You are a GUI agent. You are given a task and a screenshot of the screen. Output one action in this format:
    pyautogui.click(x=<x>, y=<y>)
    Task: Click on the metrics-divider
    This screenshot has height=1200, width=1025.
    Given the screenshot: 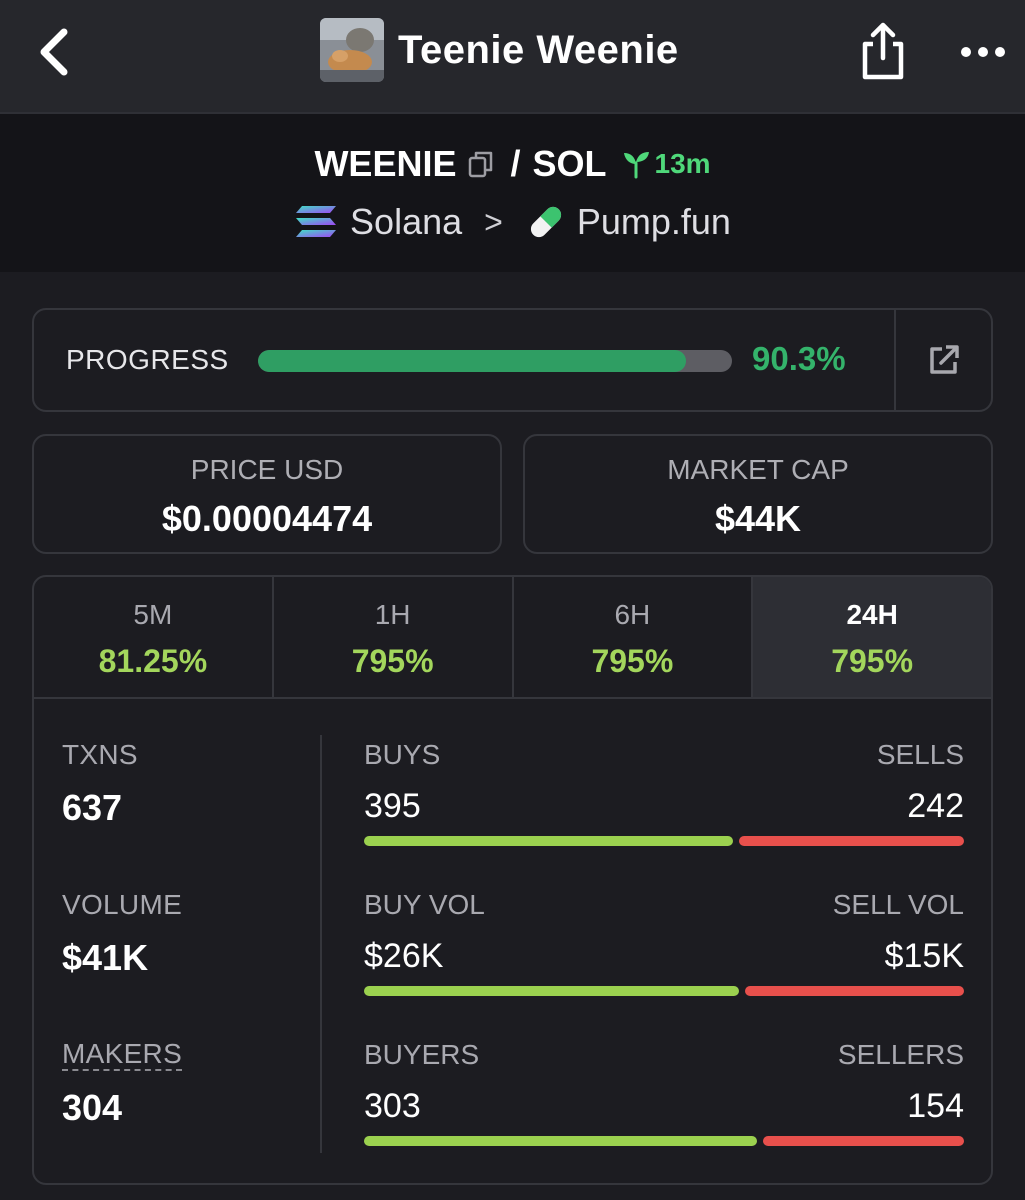 What is the action you would take?
    pyautogui.click(x=321, y=944)
    